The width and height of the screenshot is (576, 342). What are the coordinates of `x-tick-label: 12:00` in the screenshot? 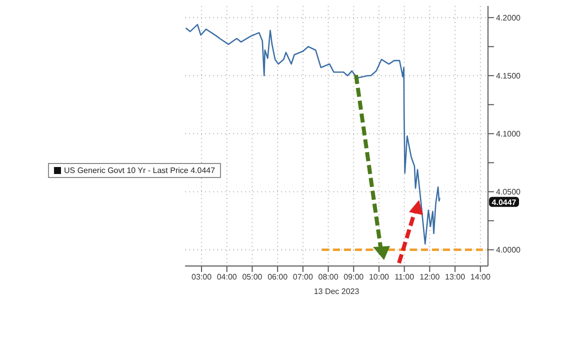 It's located at (430, 277).